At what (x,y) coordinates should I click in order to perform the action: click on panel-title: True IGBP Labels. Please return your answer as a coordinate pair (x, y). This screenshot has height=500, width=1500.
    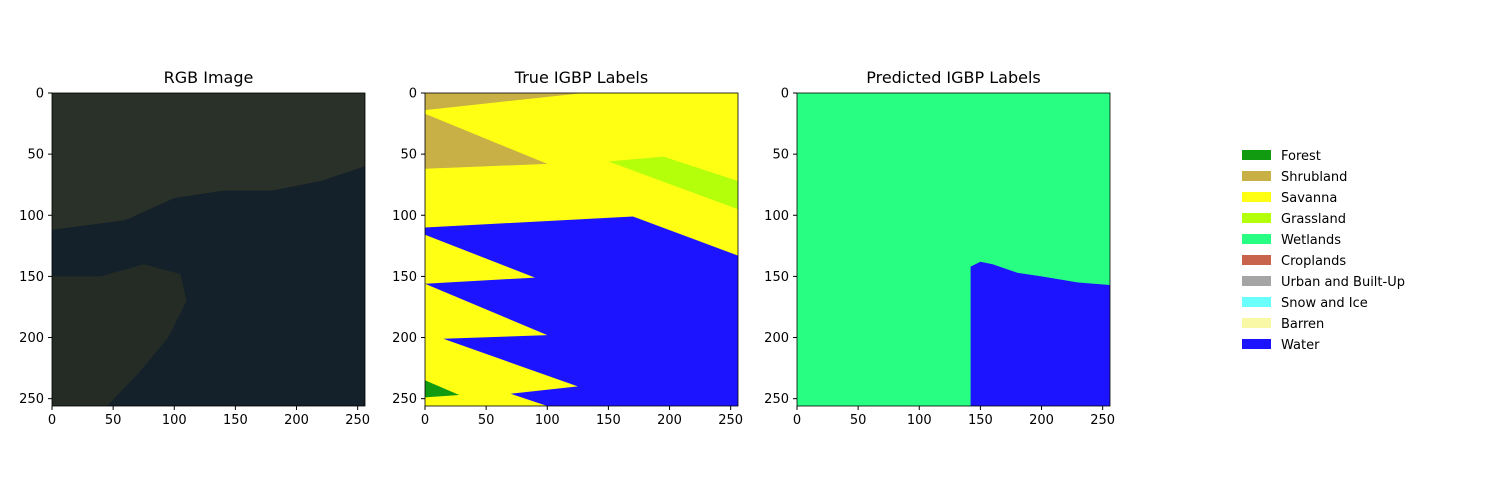
    Looking at the image, I should click on (581, 77).